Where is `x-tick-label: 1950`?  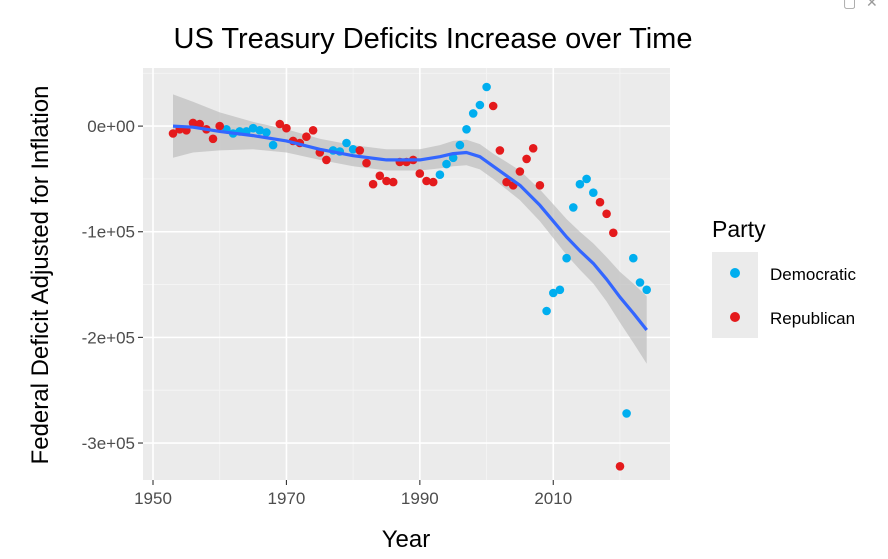 x-tick-label: 1950 is located at coordinates (153, 498).